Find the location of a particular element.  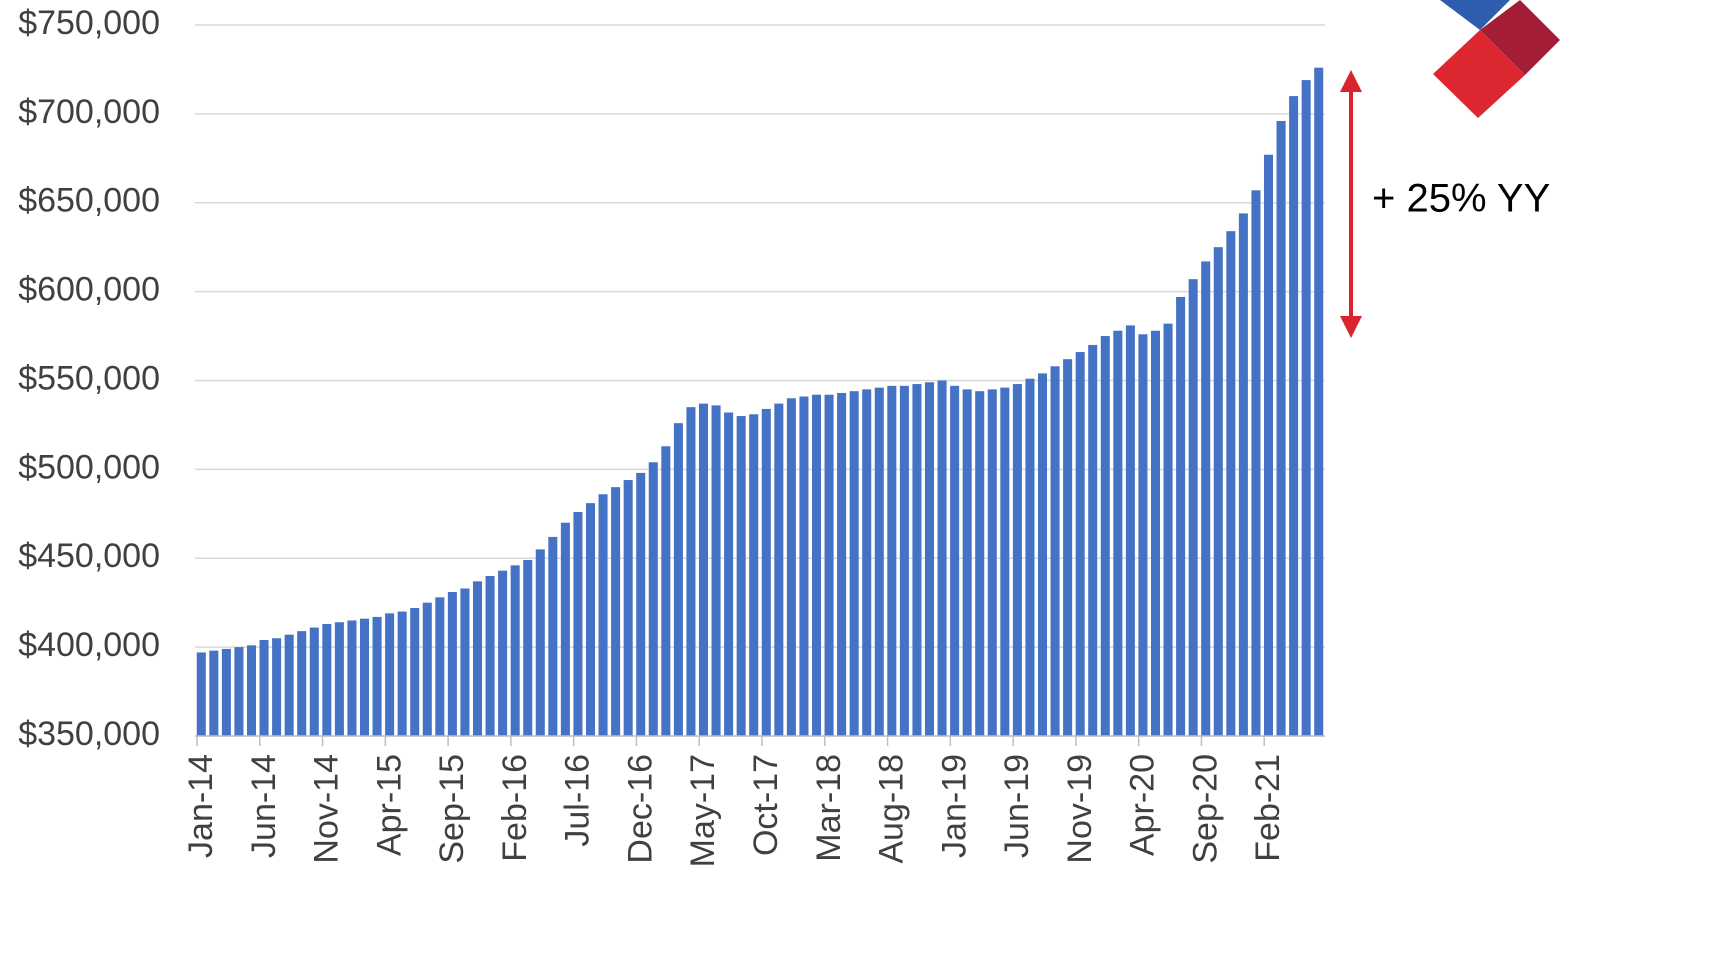

y-tick-label: $400,000 is located at coordinates (89, 645).